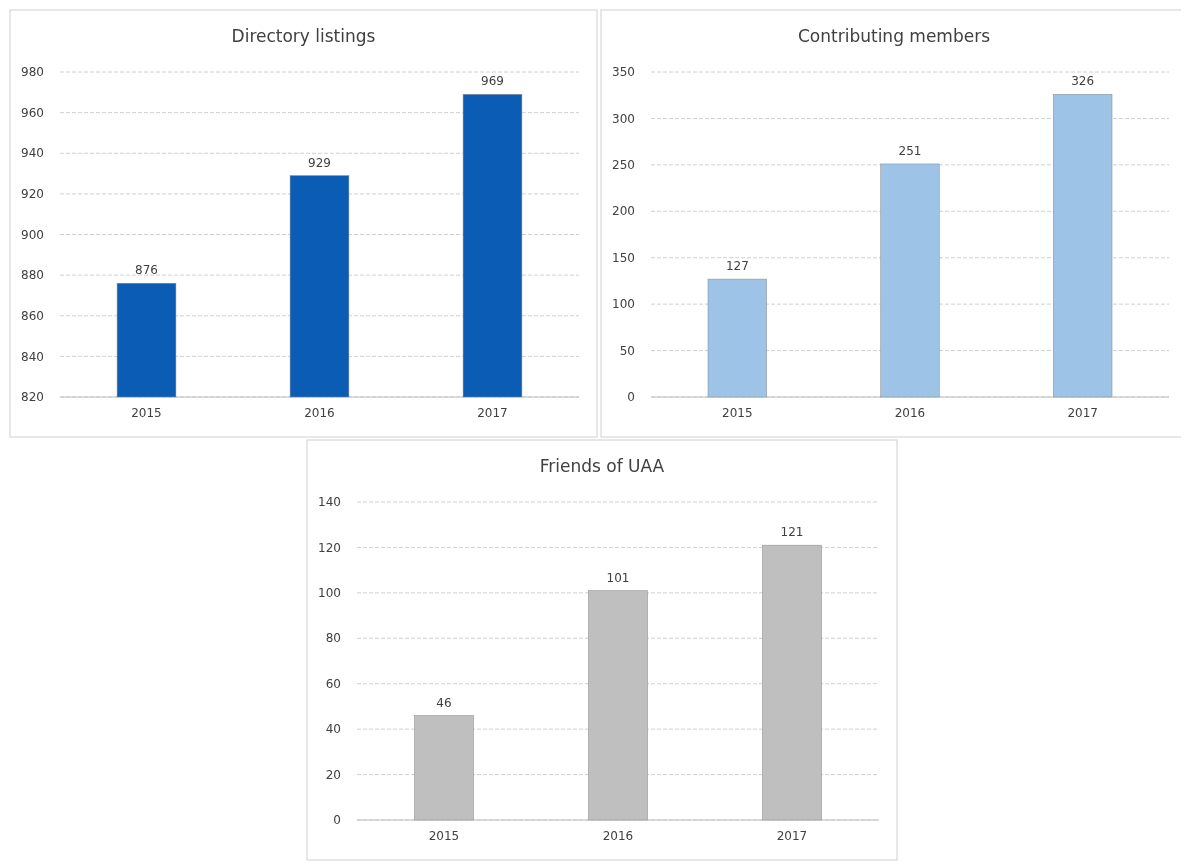 This screenshot has width=1189, height=867. I want to click on y-tick-label: 20, so click(333, 774).